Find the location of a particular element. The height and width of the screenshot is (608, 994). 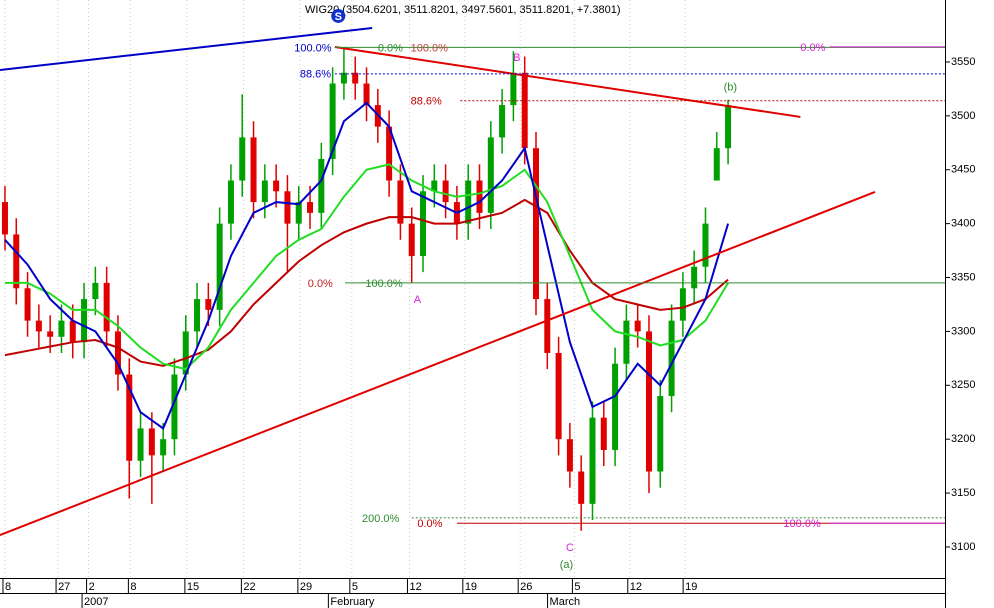

y-tick-label: 3250 is located at coordinates (963, 385).